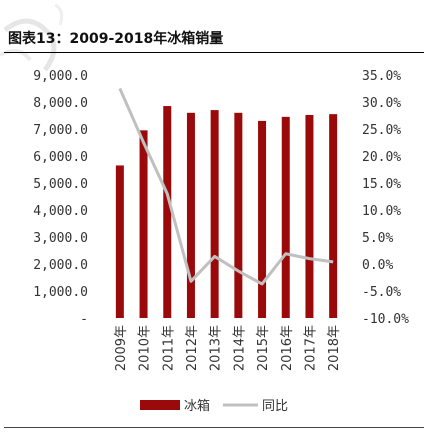 The image size is (434, 437). Describe the element at coordinates (160, 405) in the screenshot. I see `legend-bar-swatch` at that location.